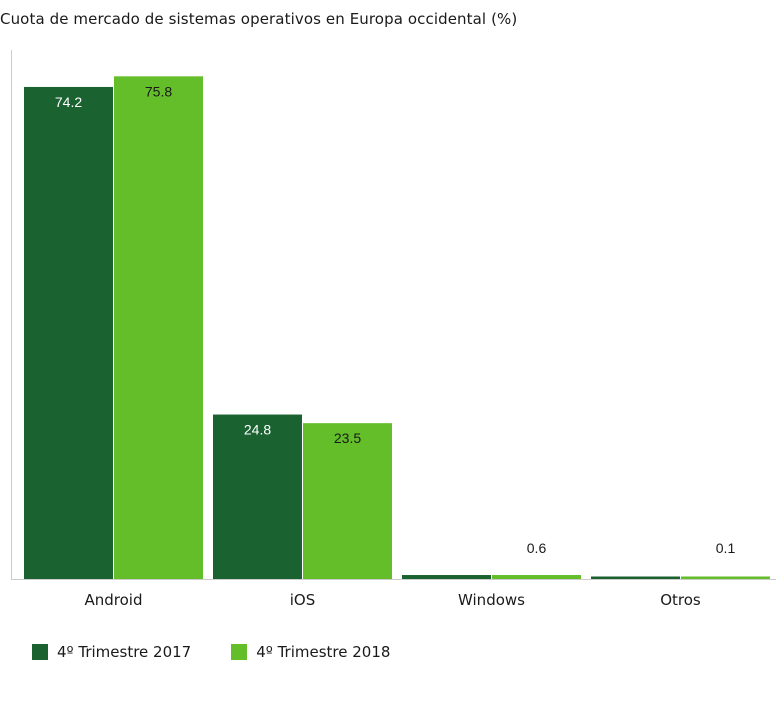 This screenshot has width=782, height=702. I want to click on data-label-android-2018: 75.8, so click(158, 91).